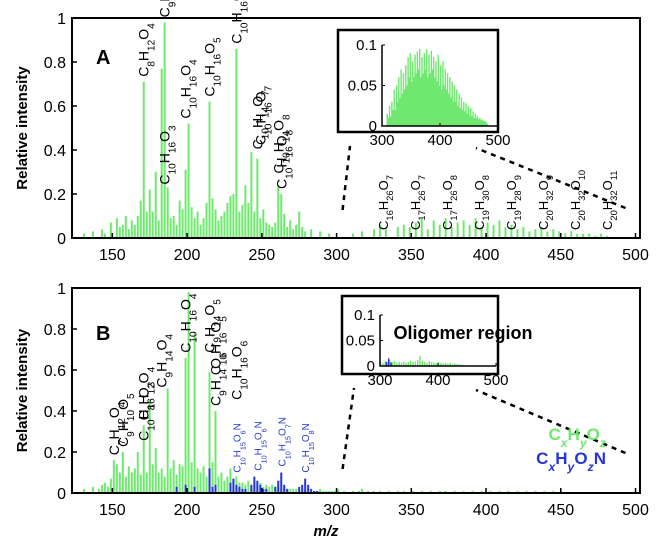 This screenshot has width=657, height=540. What do you see at coordinates (284, 441) in the screenshot?
I see `nitrogen-peak-label: C10H15O7N` at bounding box center [284, 441].